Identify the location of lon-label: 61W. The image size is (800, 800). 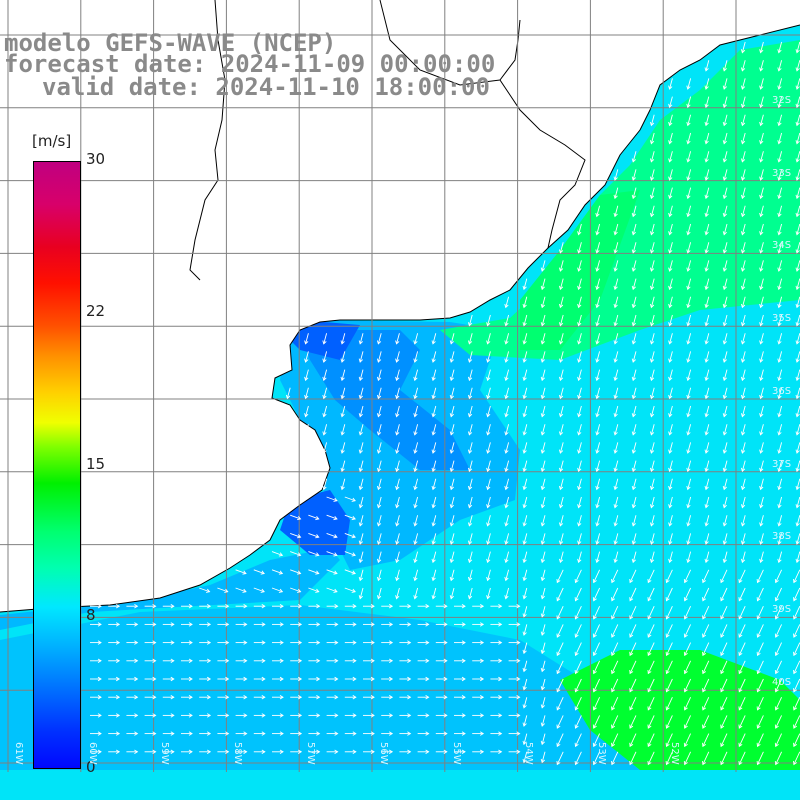
(18, 753).